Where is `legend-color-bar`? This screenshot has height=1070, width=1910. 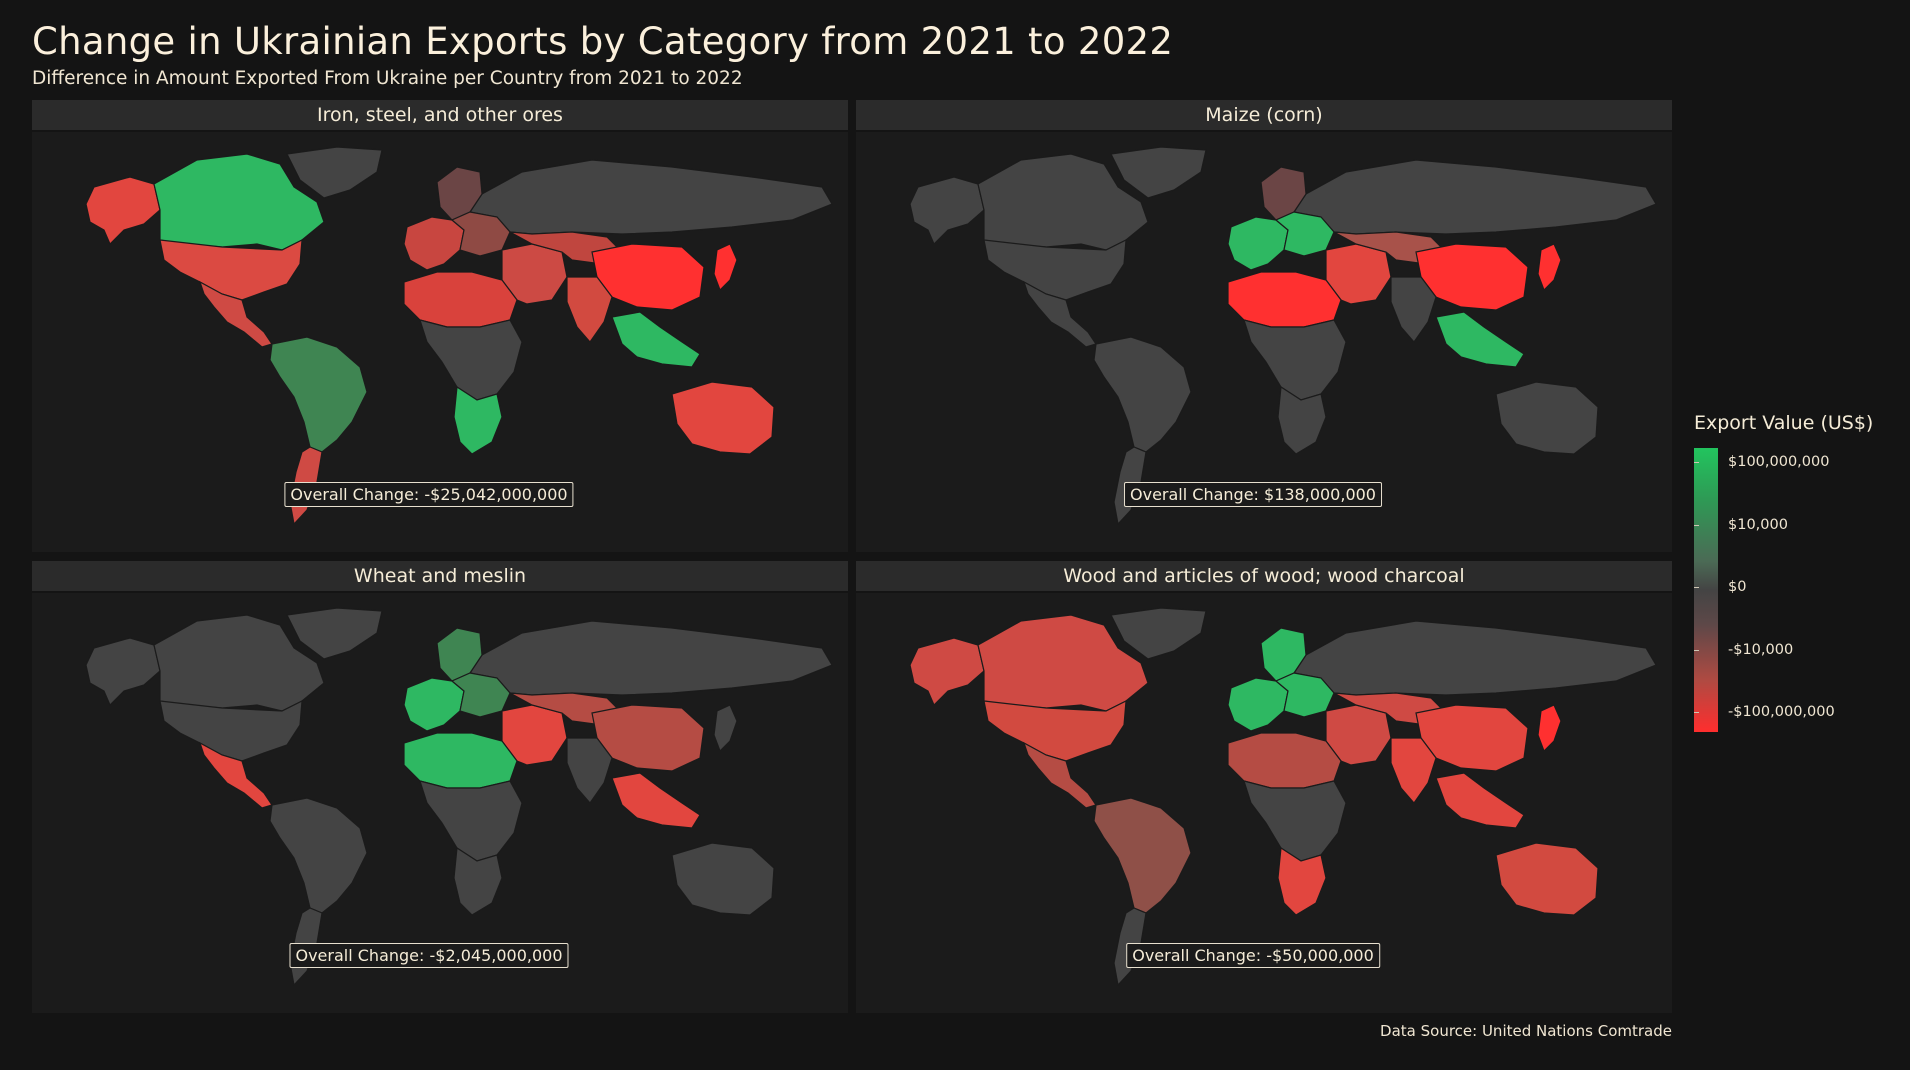
legend-color-bar is located at coordinates (1706, 590).